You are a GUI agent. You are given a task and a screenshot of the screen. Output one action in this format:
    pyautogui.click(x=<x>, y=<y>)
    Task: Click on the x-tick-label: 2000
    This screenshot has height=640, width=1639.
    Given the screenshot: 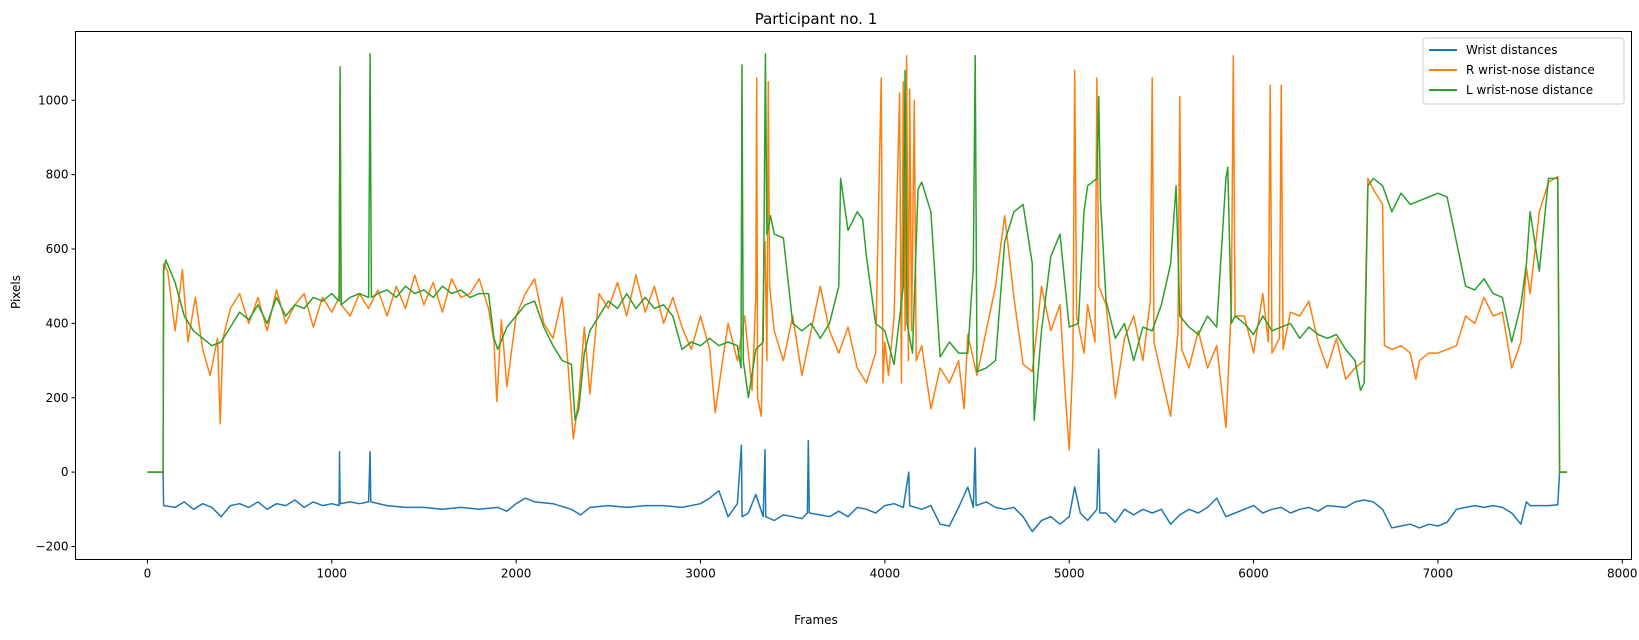 What is the action you would take?
    pyautogui.click(x=516, y=574)
    